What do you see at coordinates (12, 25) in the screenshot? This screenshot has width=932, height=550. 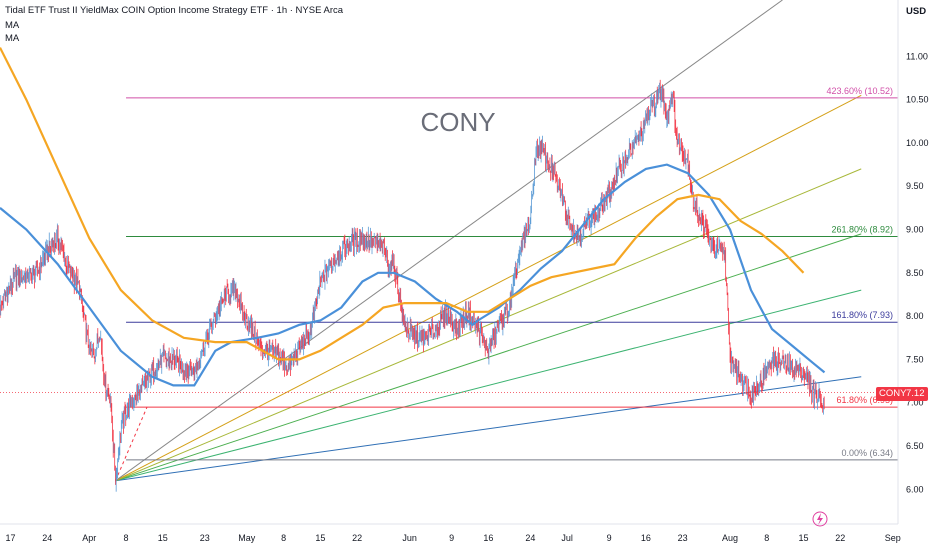 I see `ma-fast-legend: MA` at bounding box center [12, 25].